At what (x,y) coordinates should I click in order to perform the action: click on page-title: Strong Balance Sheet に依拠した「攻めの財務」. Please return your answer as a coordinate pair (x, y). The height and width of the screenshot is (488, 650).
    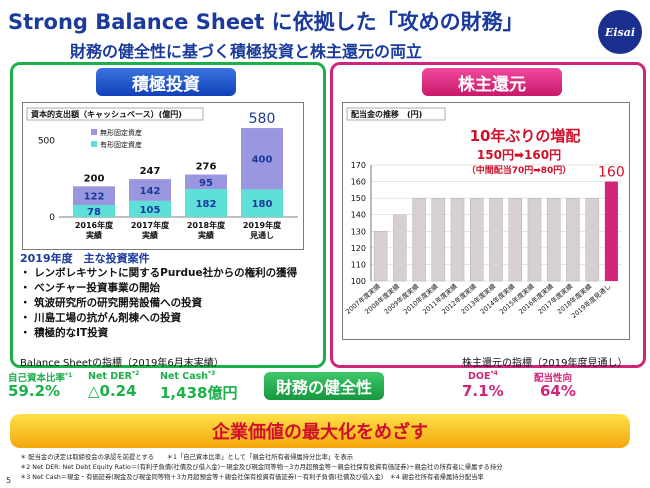
    Looking at the image, I should click on (266, 22).